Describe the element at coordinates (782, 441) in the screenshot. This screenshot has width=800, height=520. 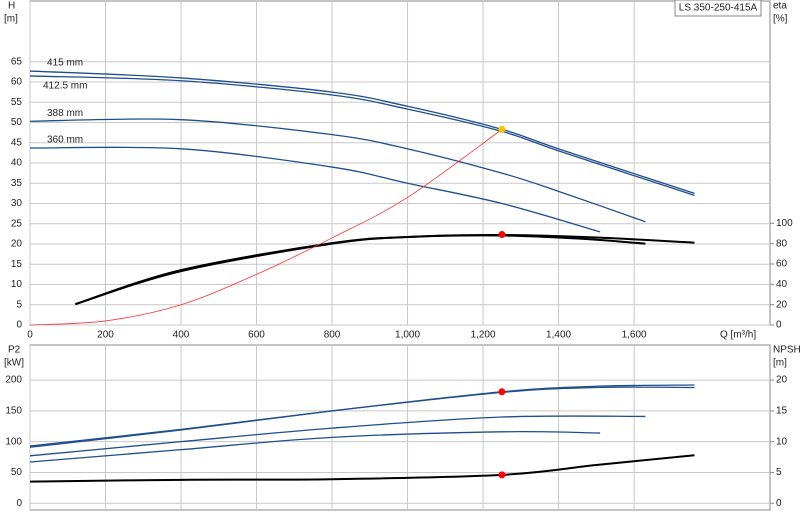
I see `y2-tick-label: 10` at that location.